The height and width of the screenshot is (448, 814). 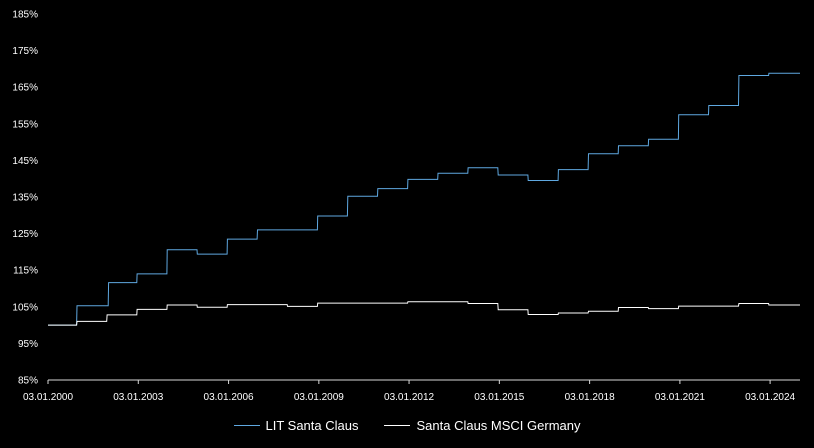 I want to click on legend-item-santa-claus-msci-germany: Santa Claus MSCI Germany, so click(x=482, y=425).